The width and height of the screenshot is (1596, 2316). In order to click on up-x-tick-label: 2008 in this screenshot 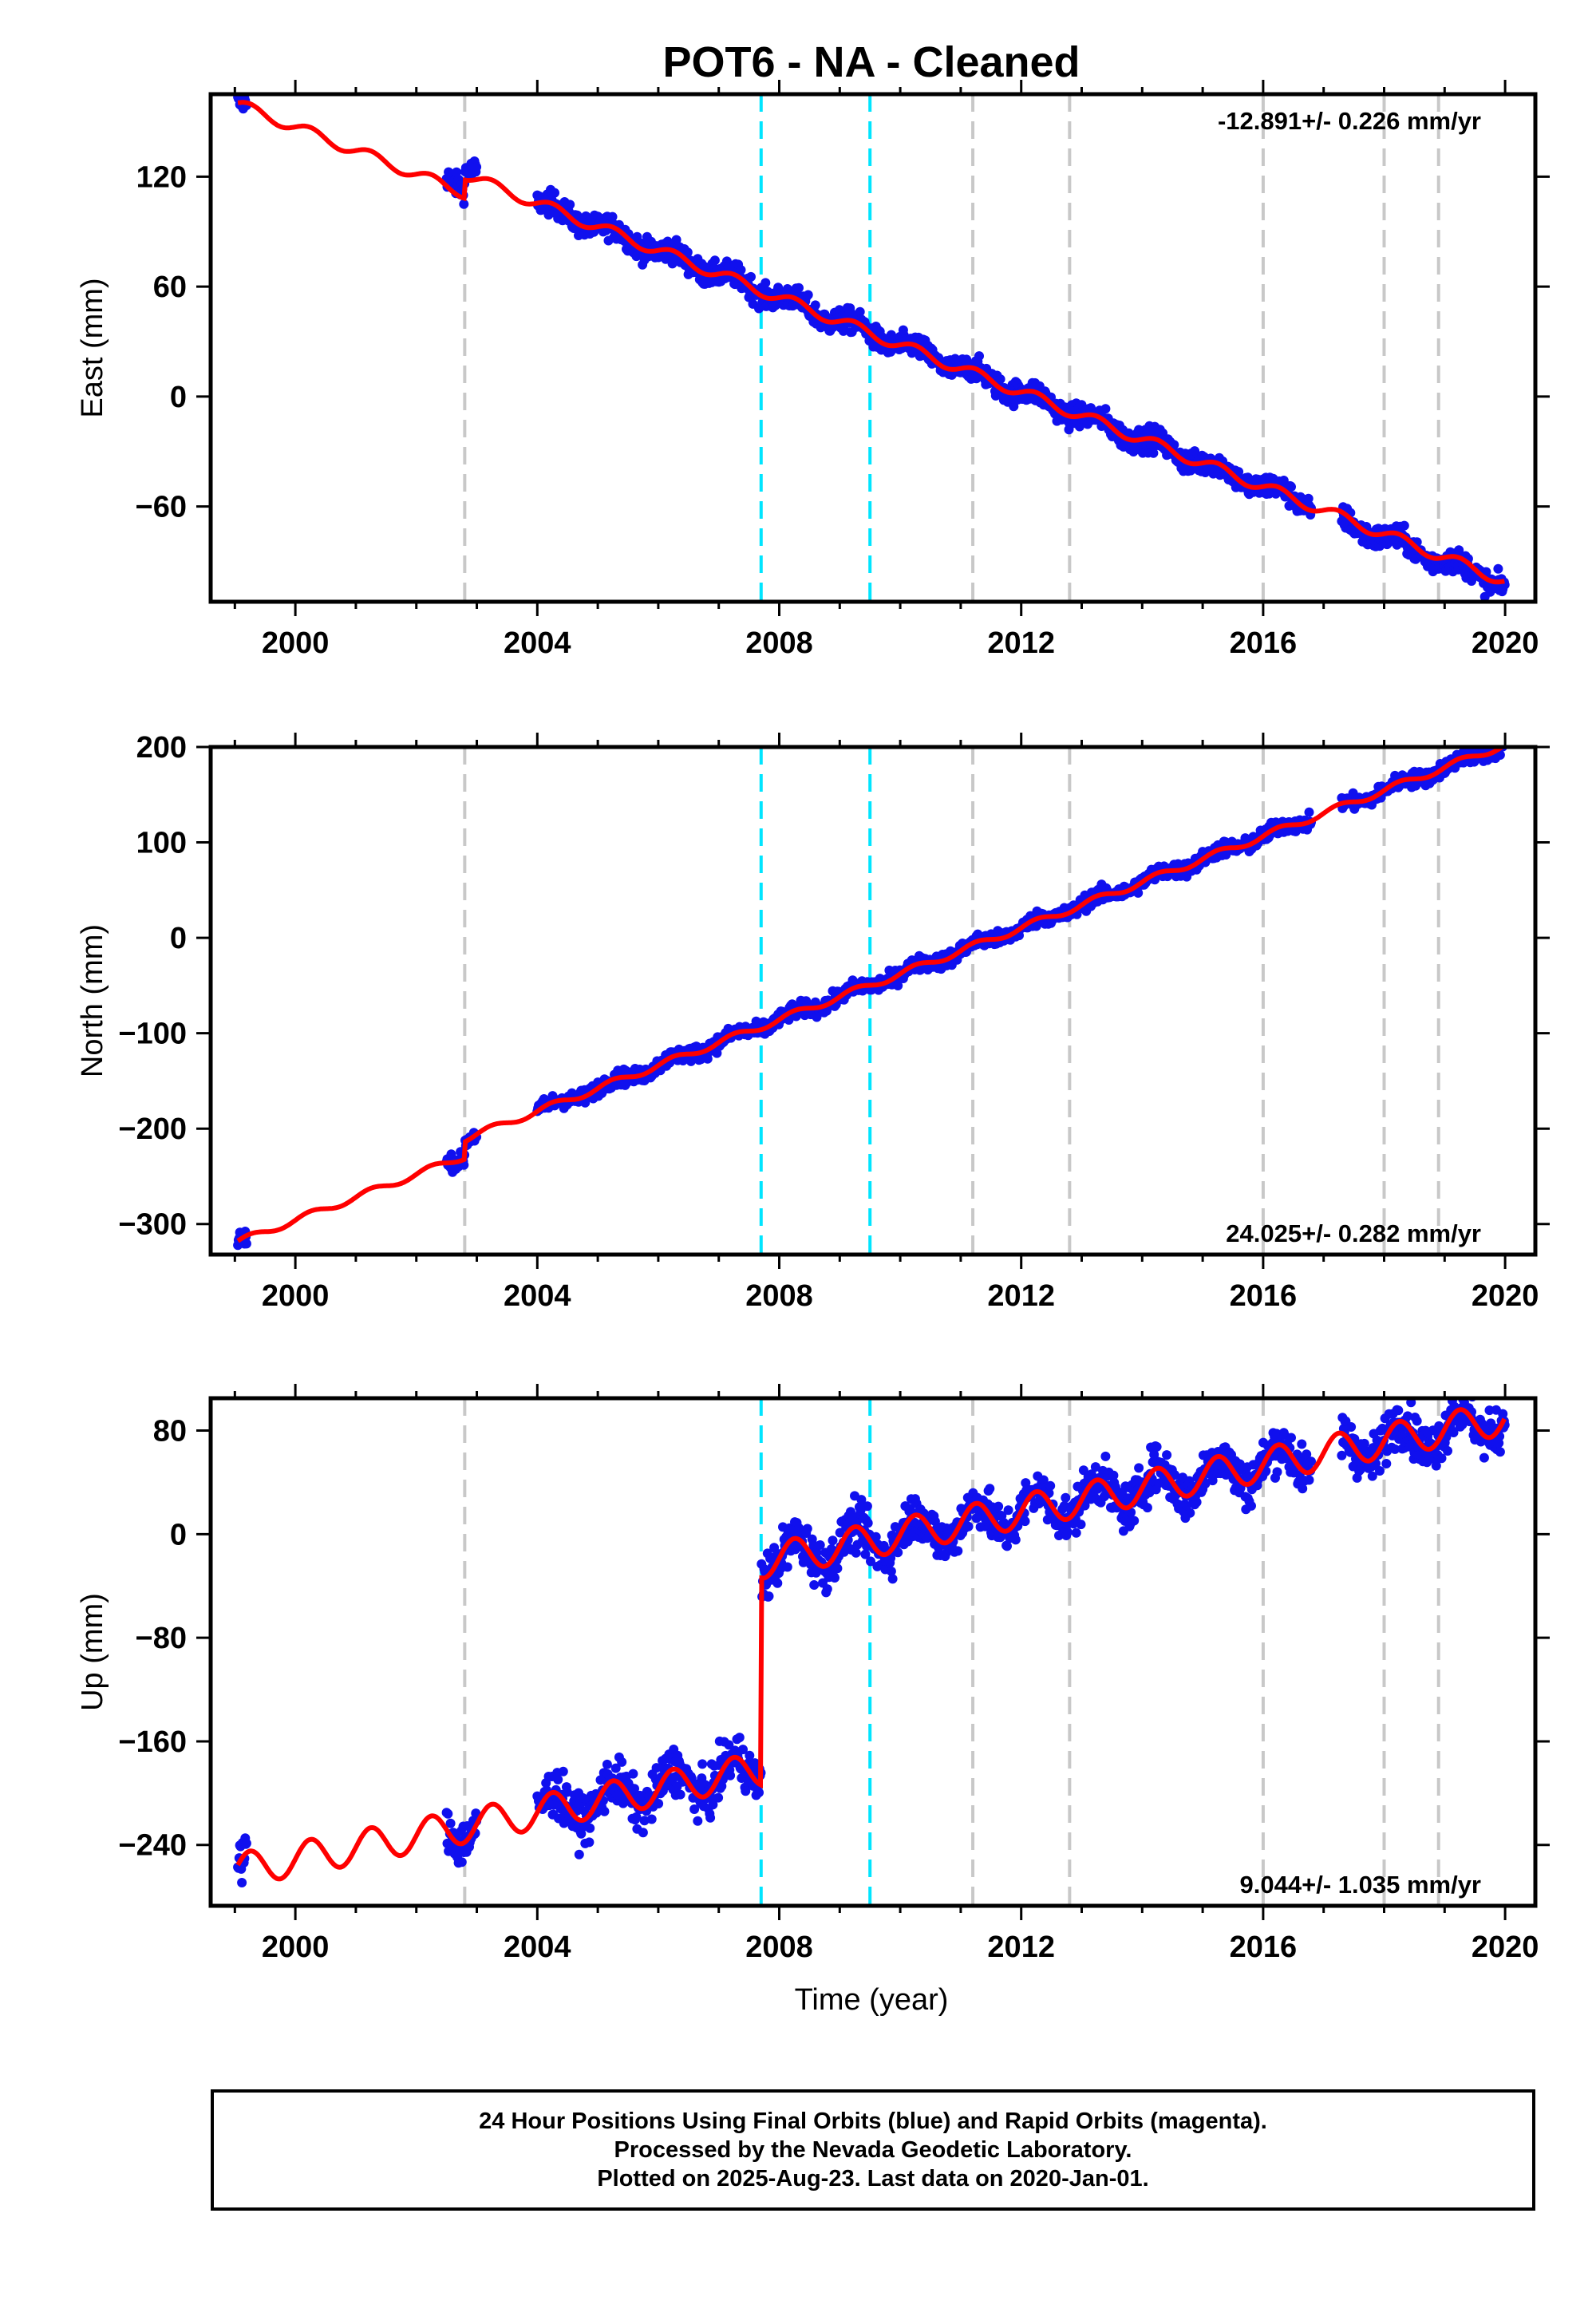, I will do `click(779, 1947)`.